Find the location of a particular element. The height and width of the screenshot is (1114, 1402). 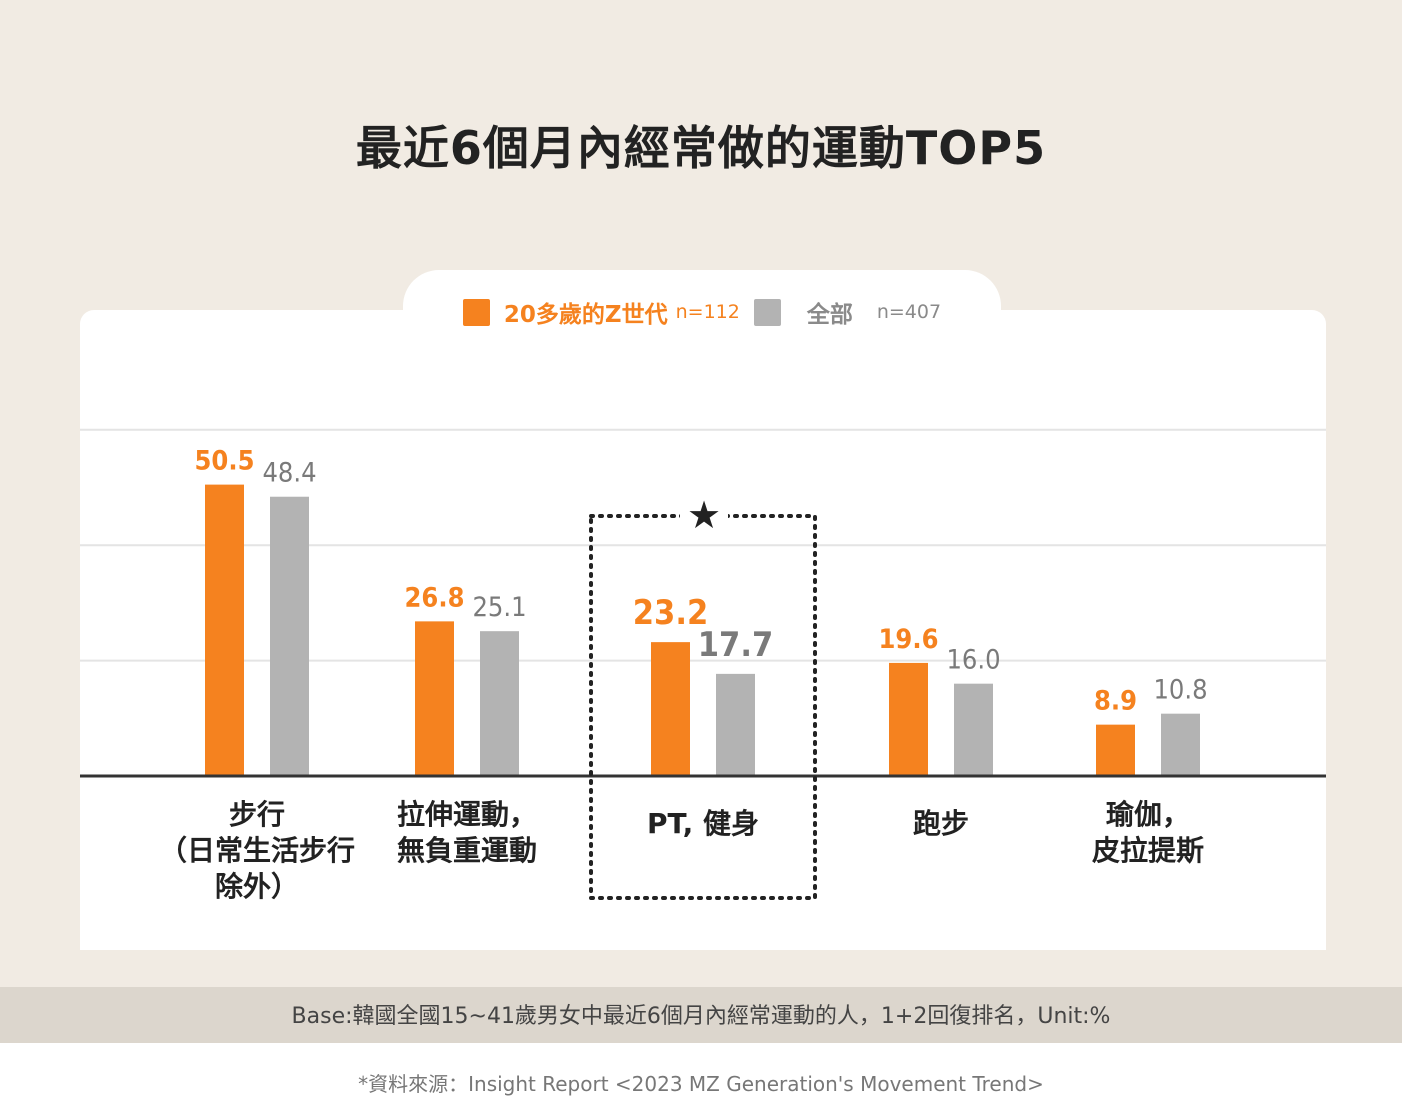

data-label-all-2: 25.1 is located at coordinates (499, 607).